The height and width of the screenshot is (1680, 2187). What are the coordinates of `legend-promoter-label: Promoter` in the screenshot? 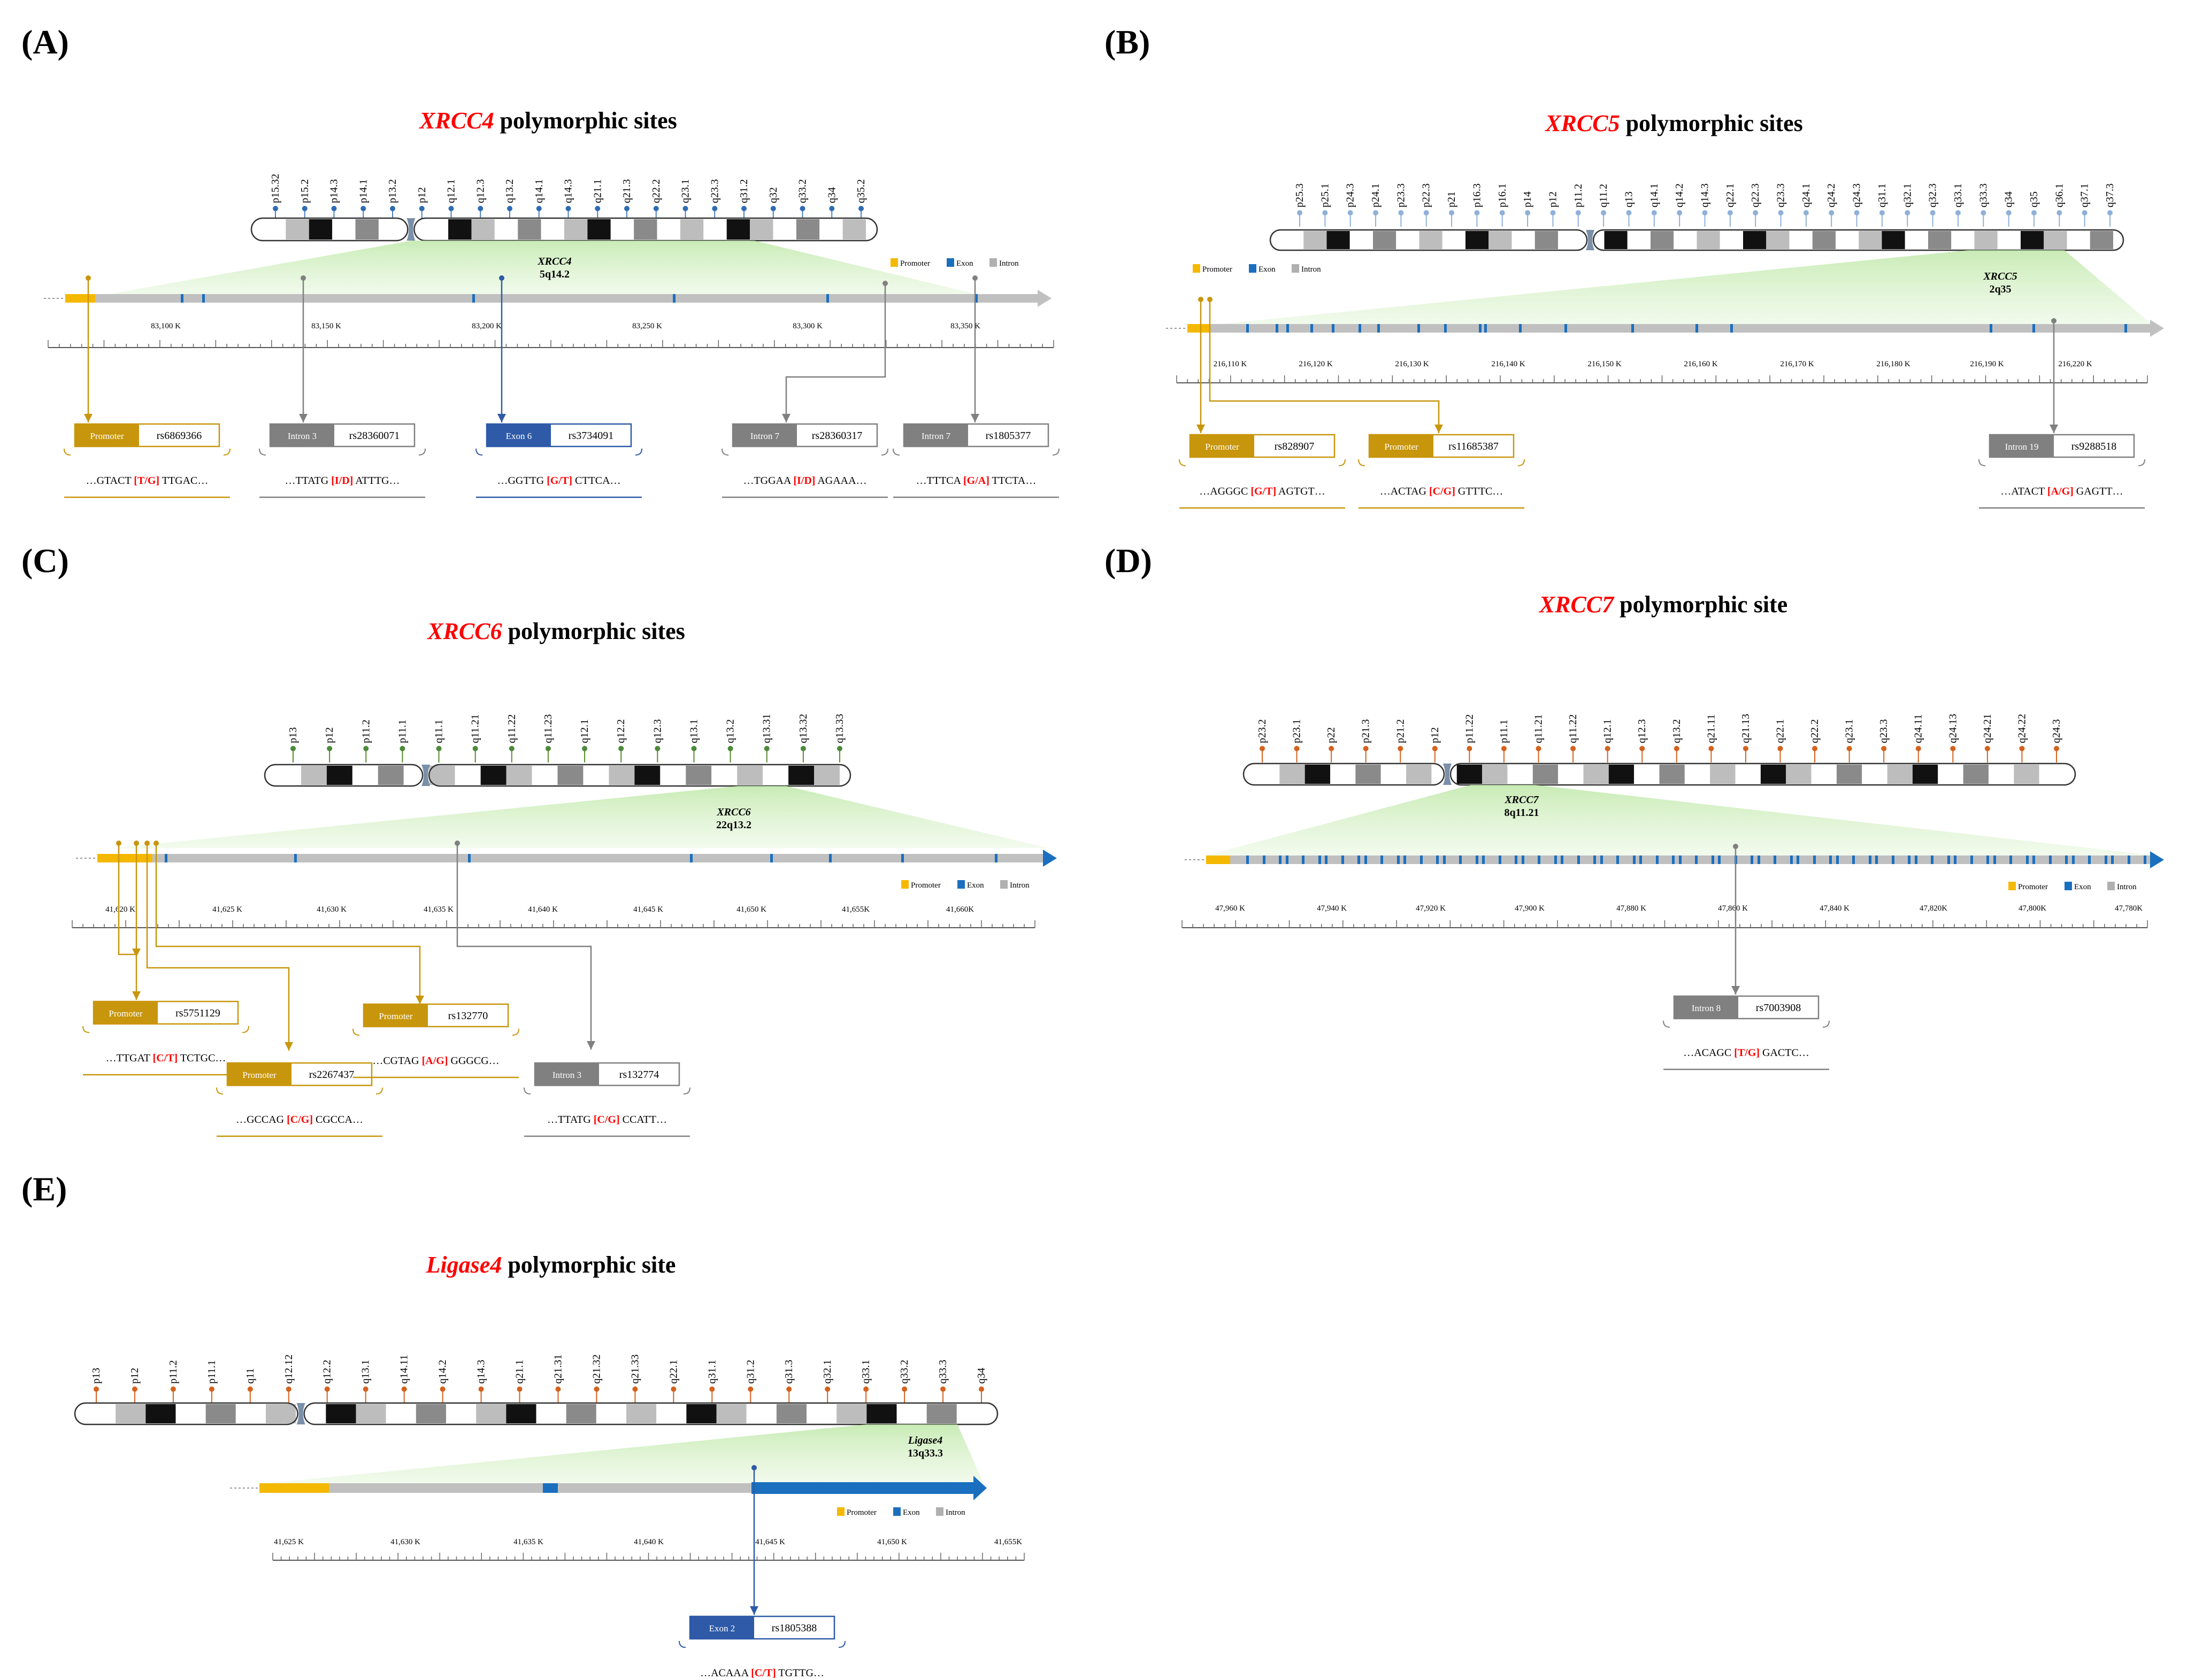 It's located at (1217, 269).